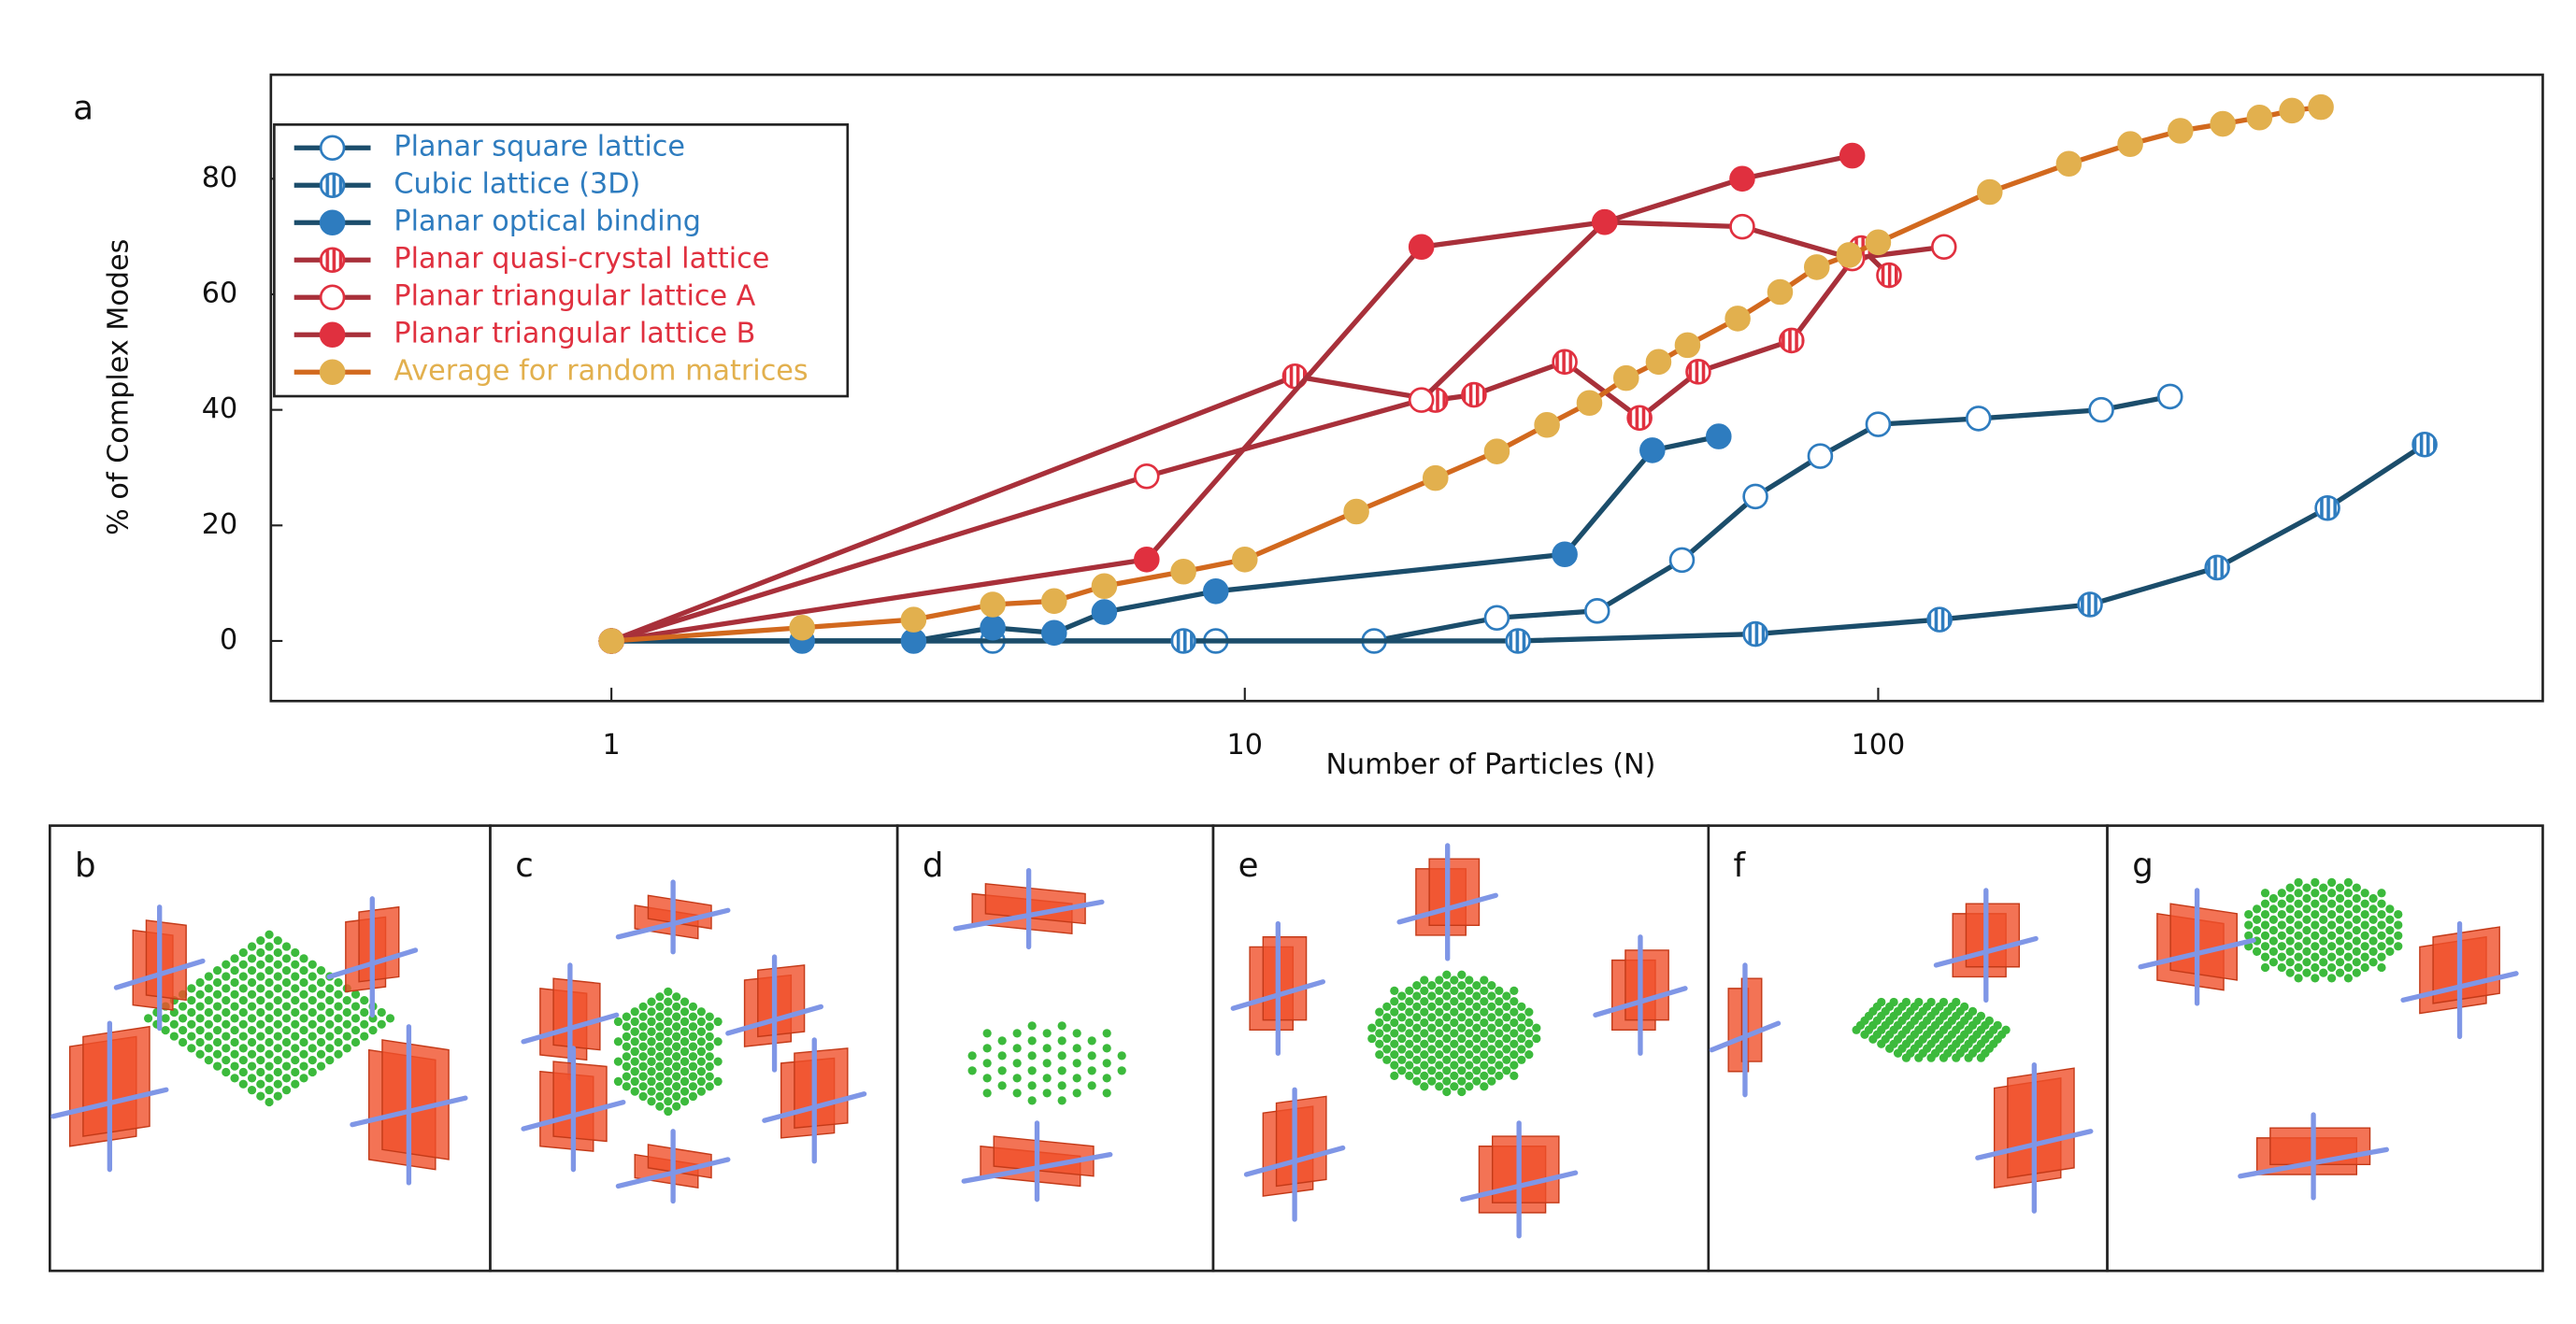 The height and width of the screenshot is (1324, 2576). Describe the element at coordinates (1879, 746) in the screenshot. I see `x-tick-label: 100` at that location.